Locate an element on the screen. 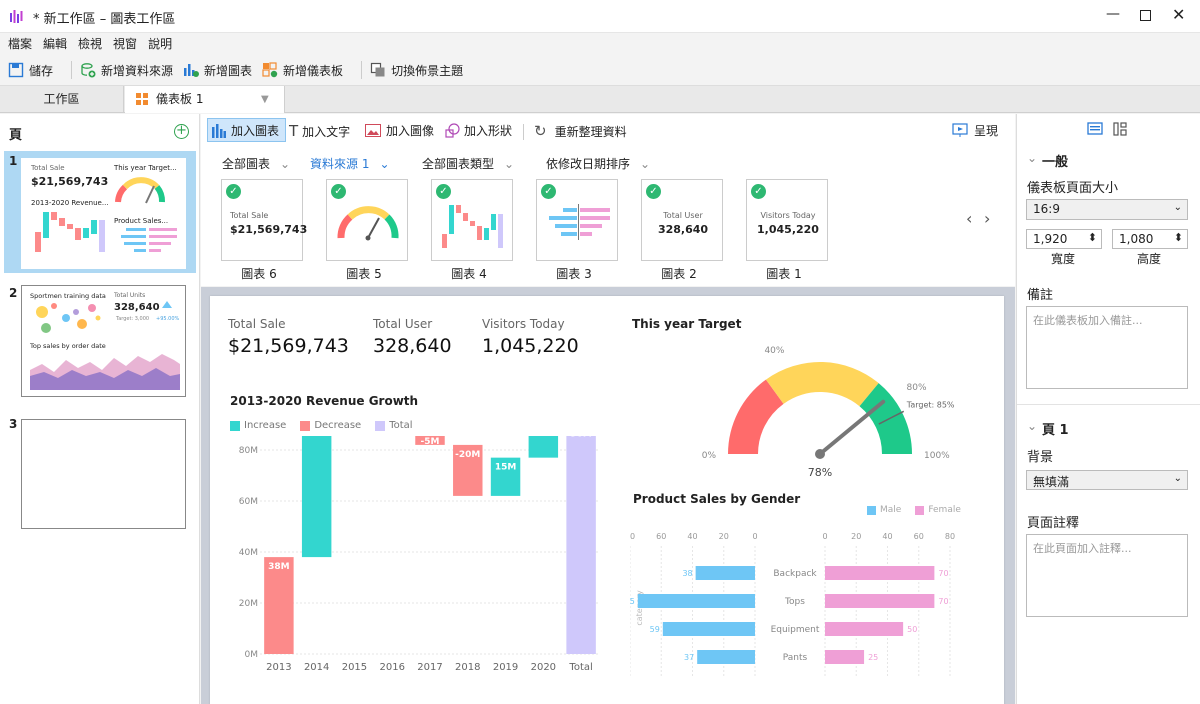  layout-tab-icon is located at coordinates (1120, 129).